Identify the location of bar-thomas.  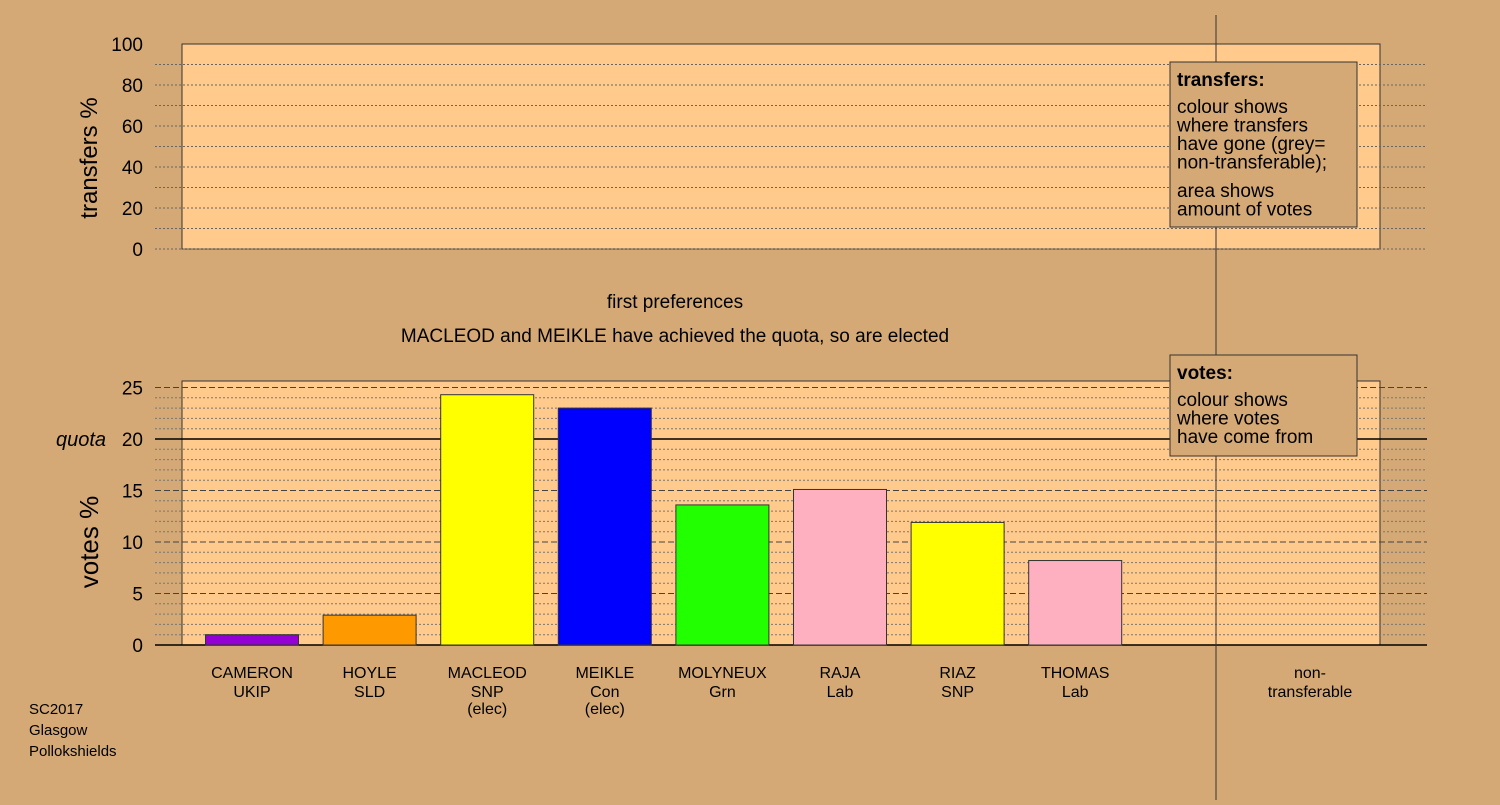
(1075, 603).